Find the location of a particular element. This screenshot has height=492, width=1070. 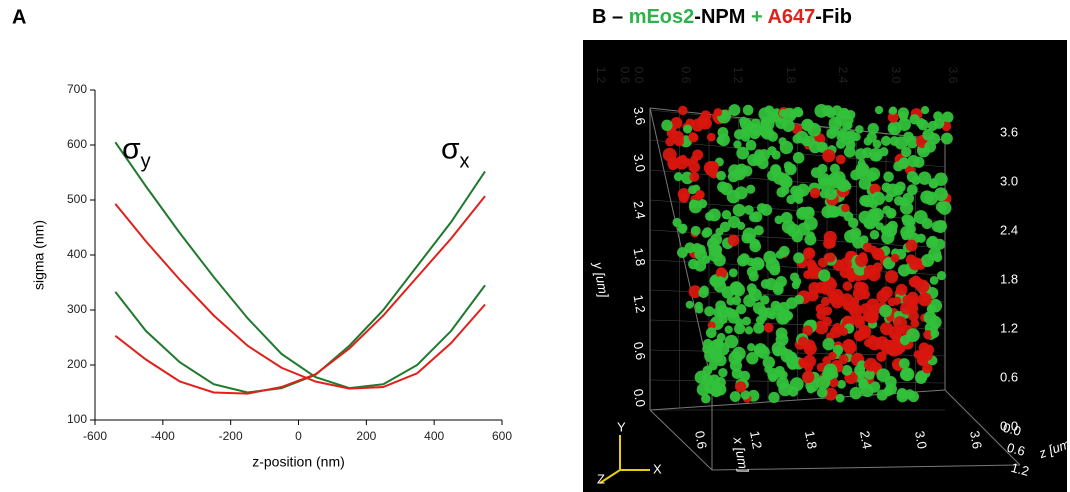

line is located at coordinates (300, 296).